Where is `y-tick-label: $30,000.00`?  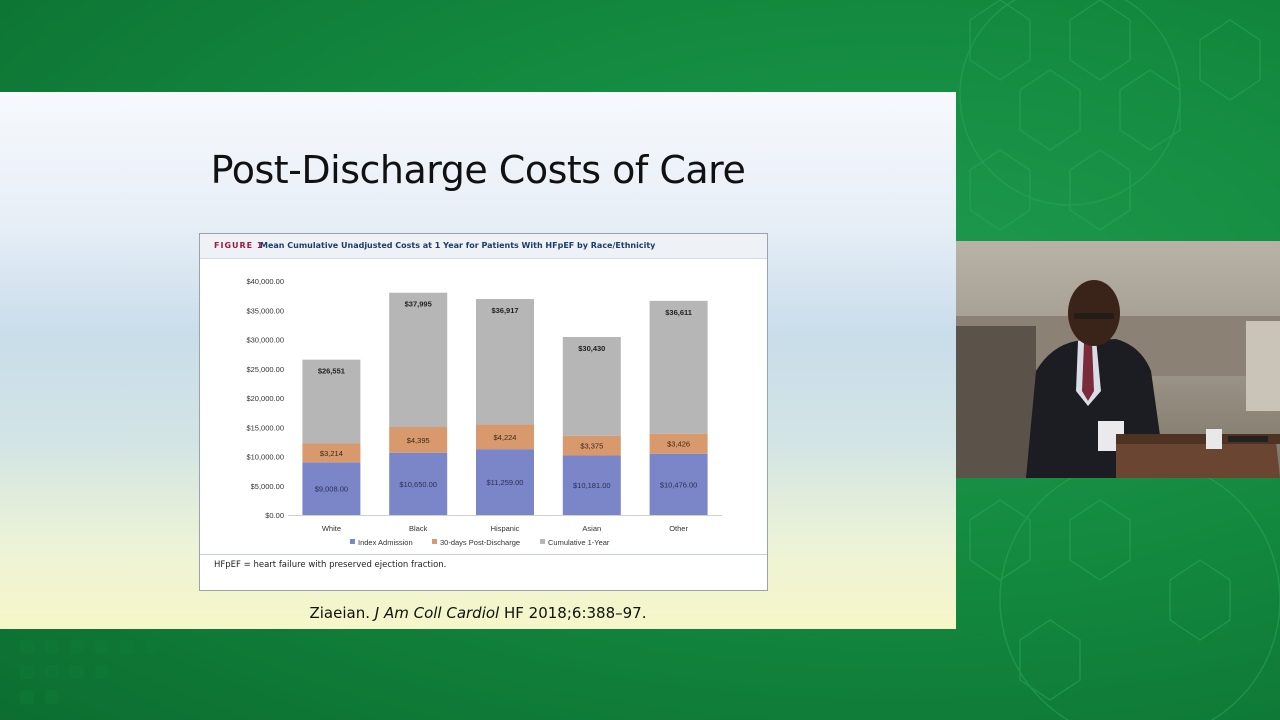
y-tick-label: $30,000.00 is located at coordinates (265, 340).